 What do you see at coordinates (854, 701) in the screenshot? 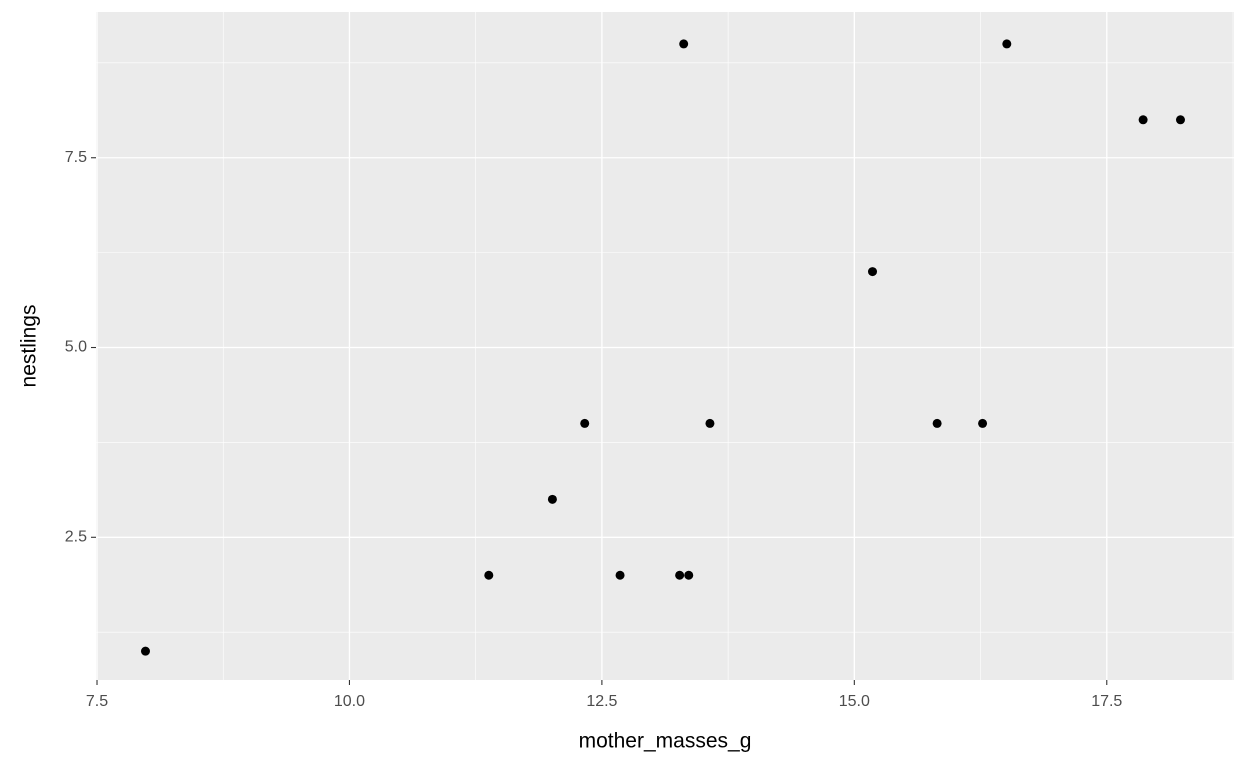
I see `x-tick-label: 15.0` at bounding box center [854, 701].